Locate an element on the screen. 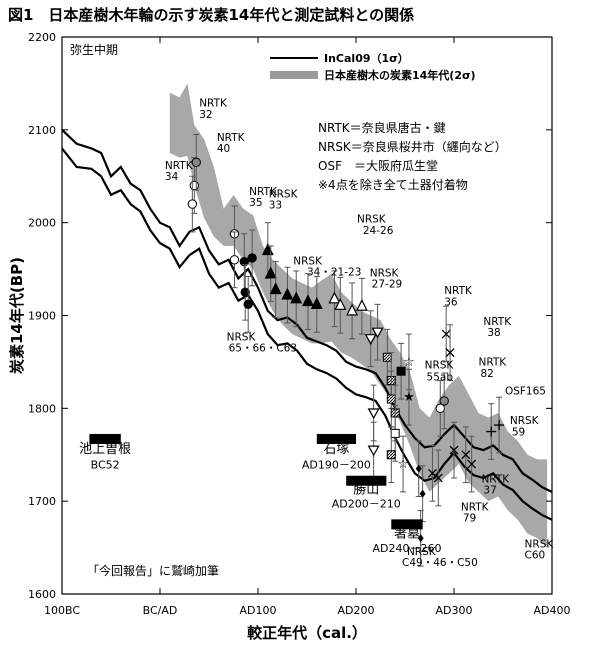 The width and height of the screenshot is (589, 649). period-date: BC52 is located at coordinates (105, 465).